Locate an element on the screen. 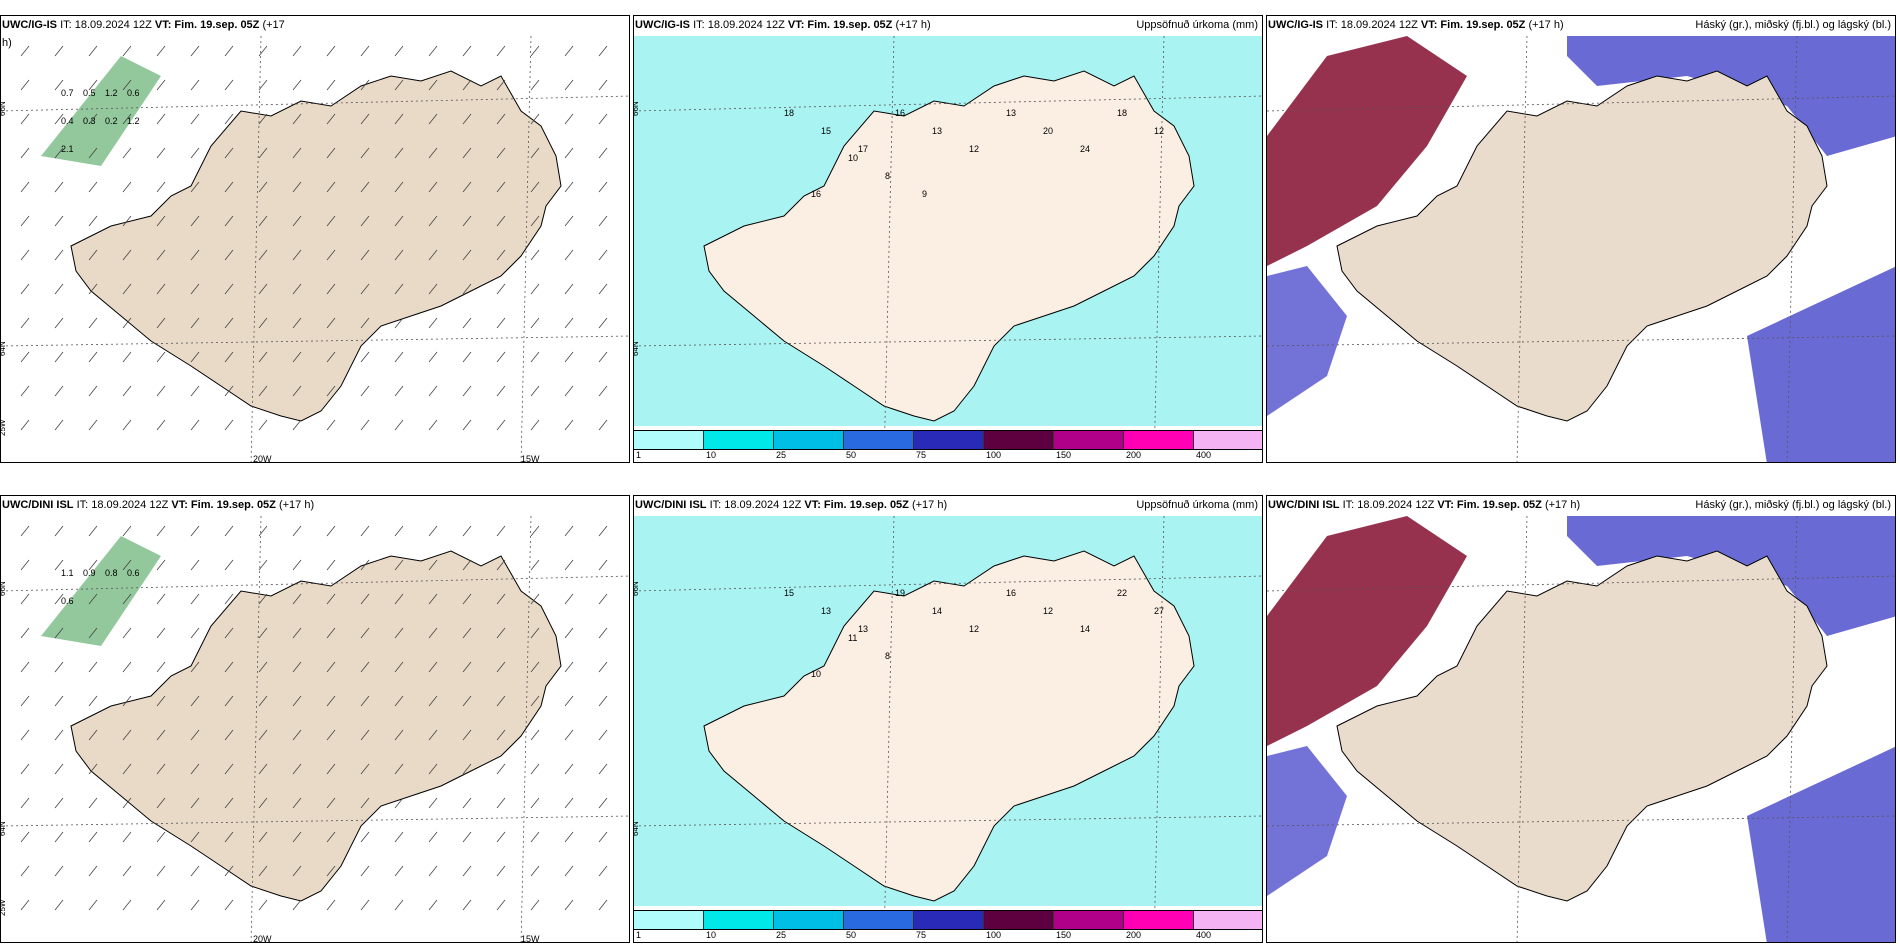 This screenshot has height=950, width=1900. value-label: 16 is located at coordinates (1011, 593).